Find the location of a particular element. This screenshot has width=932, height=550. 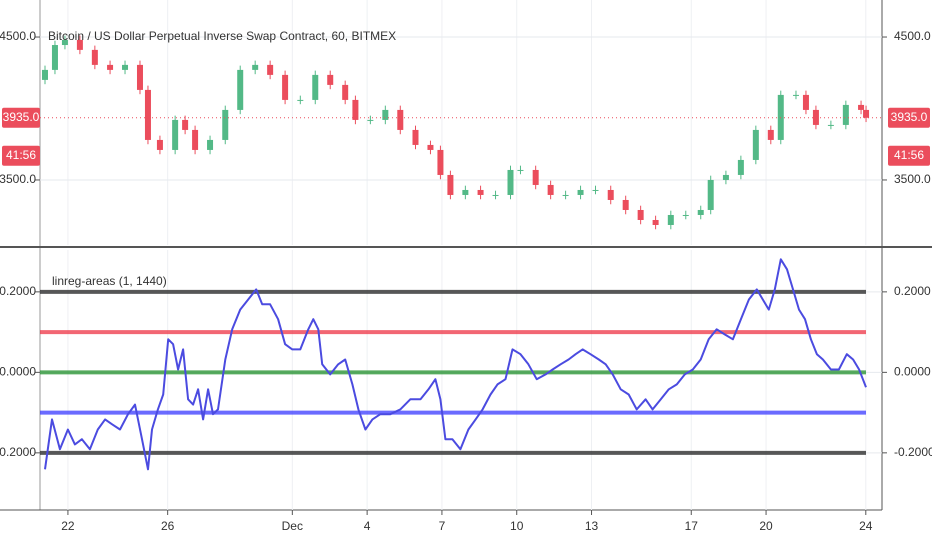

x-tick-label: 26 is located at coordinates (168, 526).